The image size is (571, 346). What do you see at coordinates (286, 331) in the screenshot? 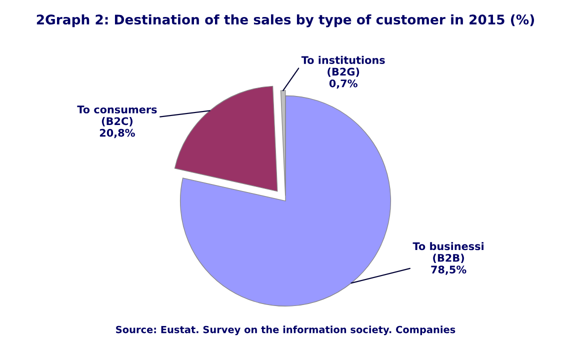
I see `source-note: Source: Eustat. Survey on the information society. Companies` at bounding box center [286, 331].